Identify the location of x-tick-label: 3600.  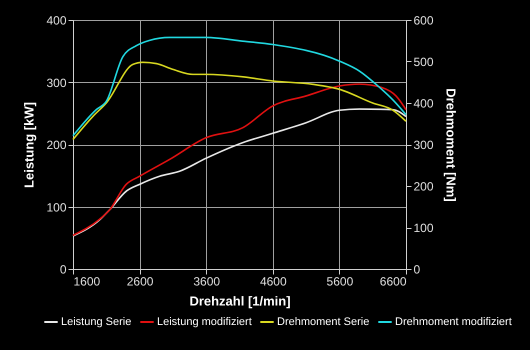
(206, 281).